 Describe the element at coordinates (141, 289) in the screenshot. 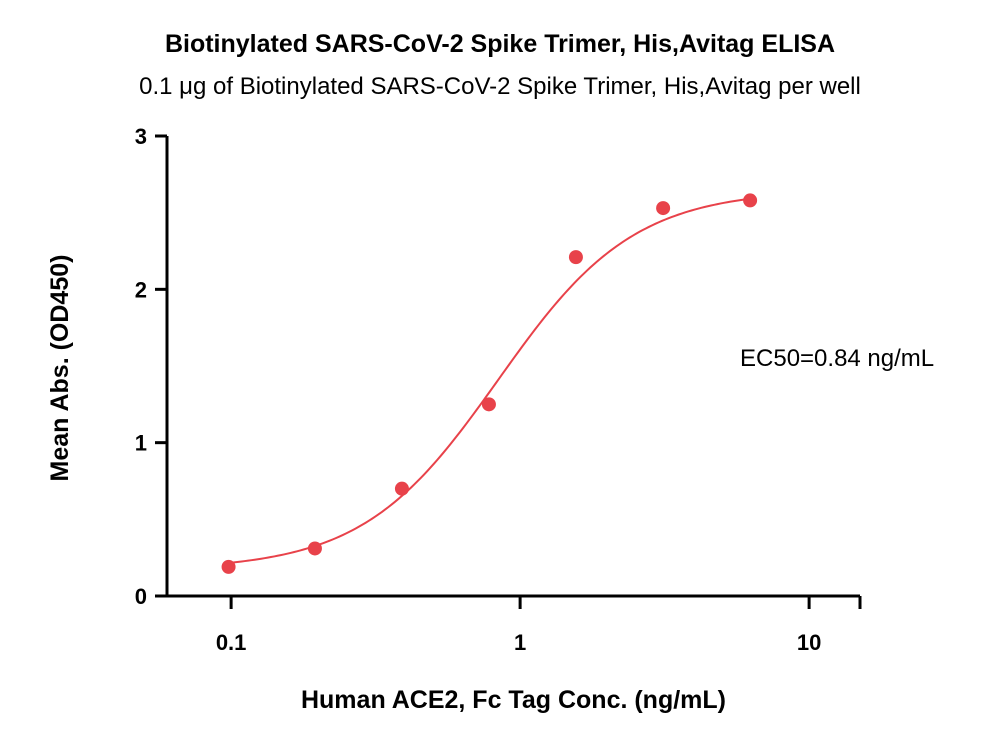

I see `y-tick-label: 2` at that location.